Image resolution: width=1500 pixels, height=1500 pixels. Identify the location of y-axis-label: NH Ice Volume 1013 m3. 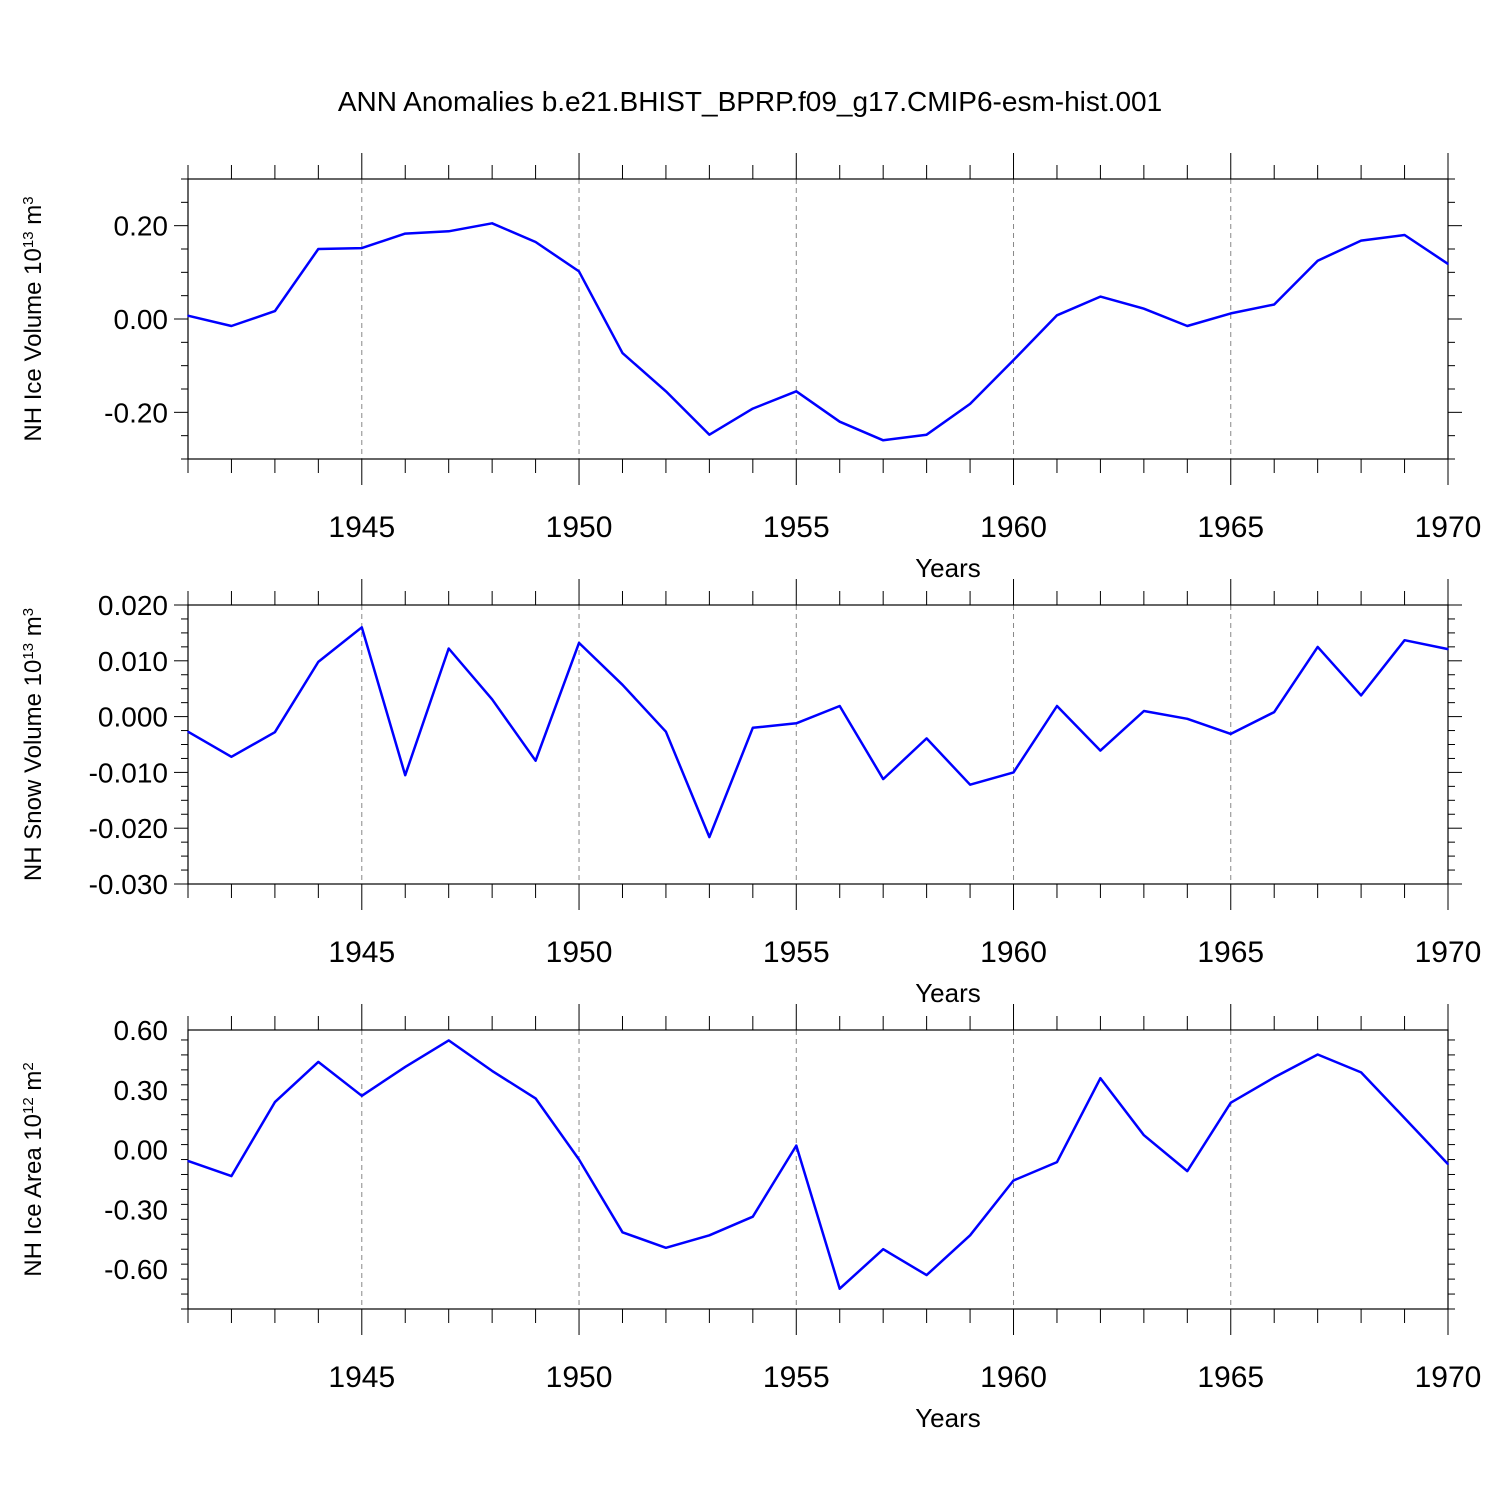
(33, 318).